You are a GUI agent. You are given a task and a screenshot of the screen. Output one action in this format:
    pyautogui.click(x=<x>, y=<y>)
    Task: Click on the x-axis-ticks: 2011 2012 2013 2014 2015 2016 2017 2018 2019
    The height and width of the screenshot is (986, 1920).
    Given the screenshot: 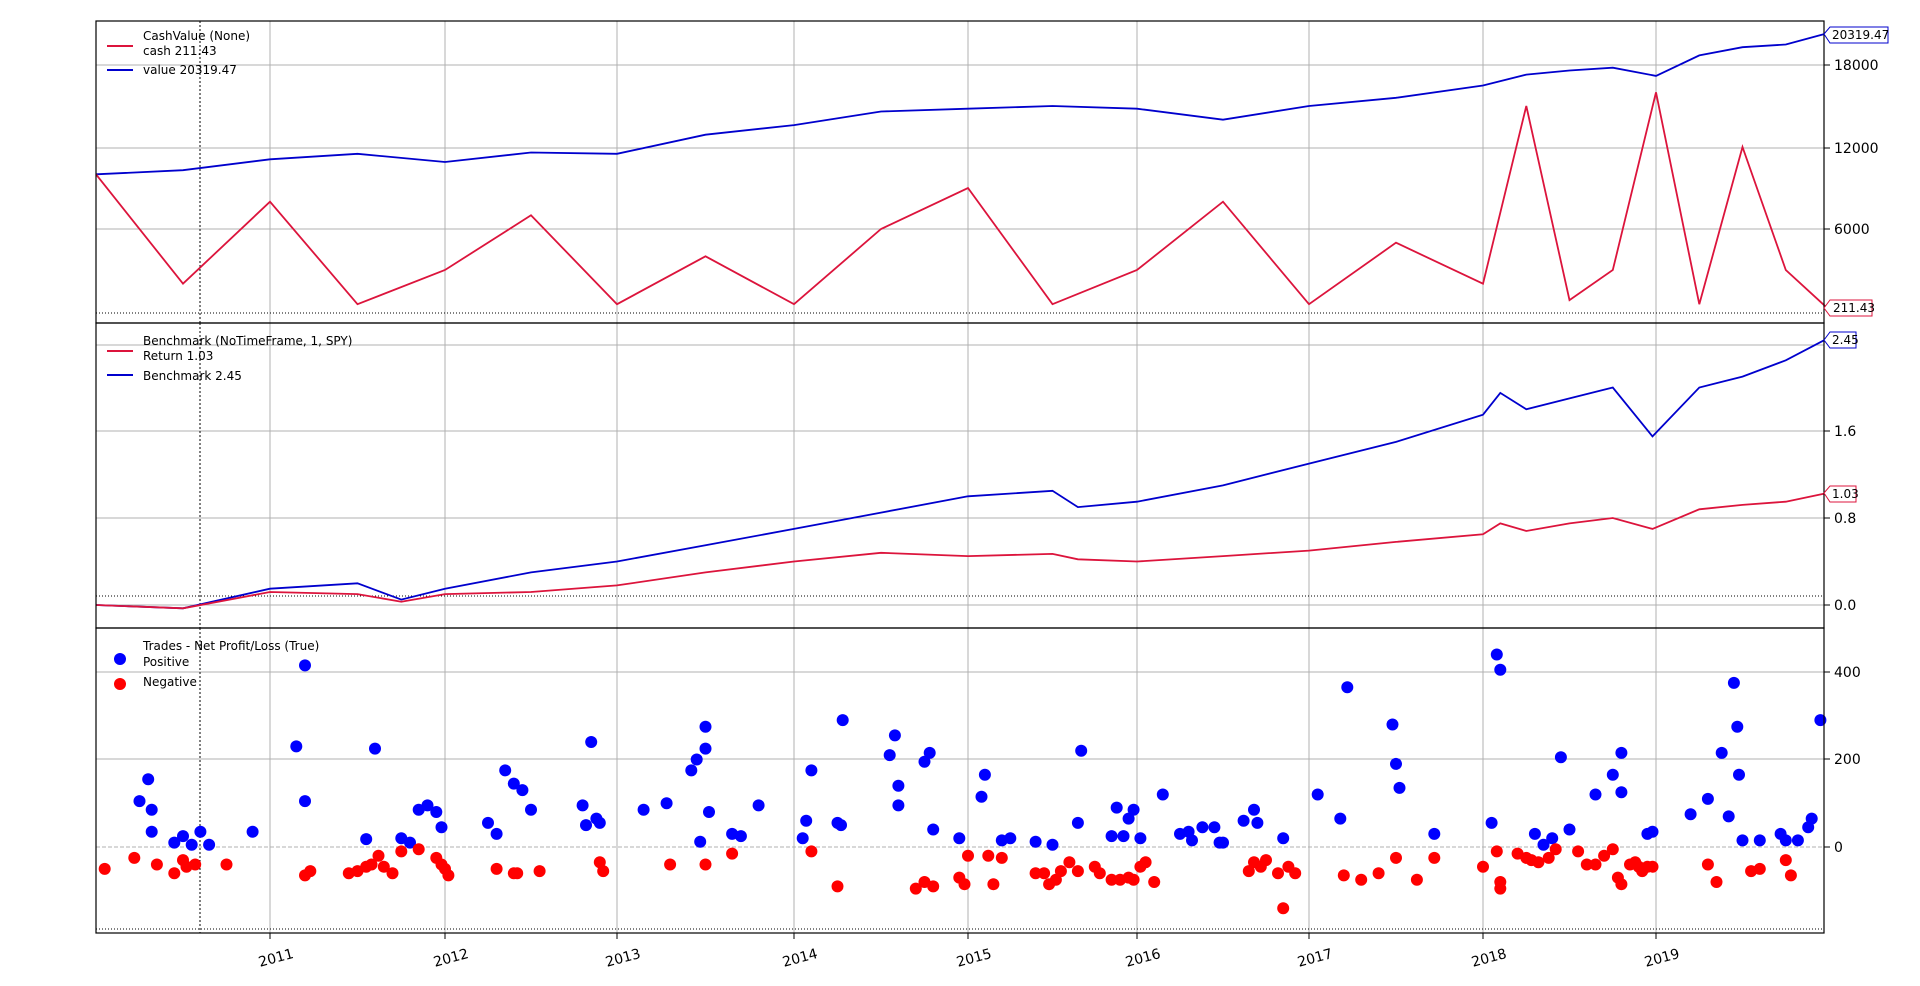 What is the action you would take?
    pyautogui.click(x=969, y=952)
    